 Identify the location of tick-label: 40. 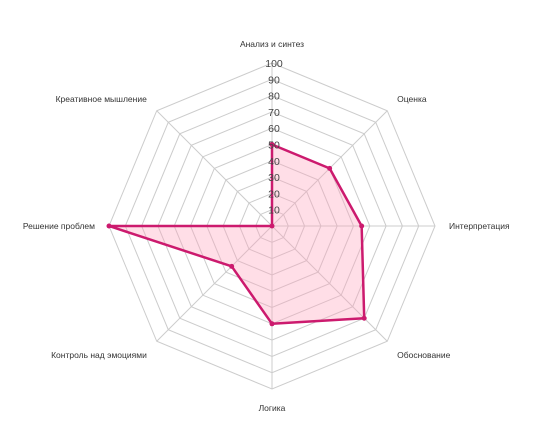
(274, 162).